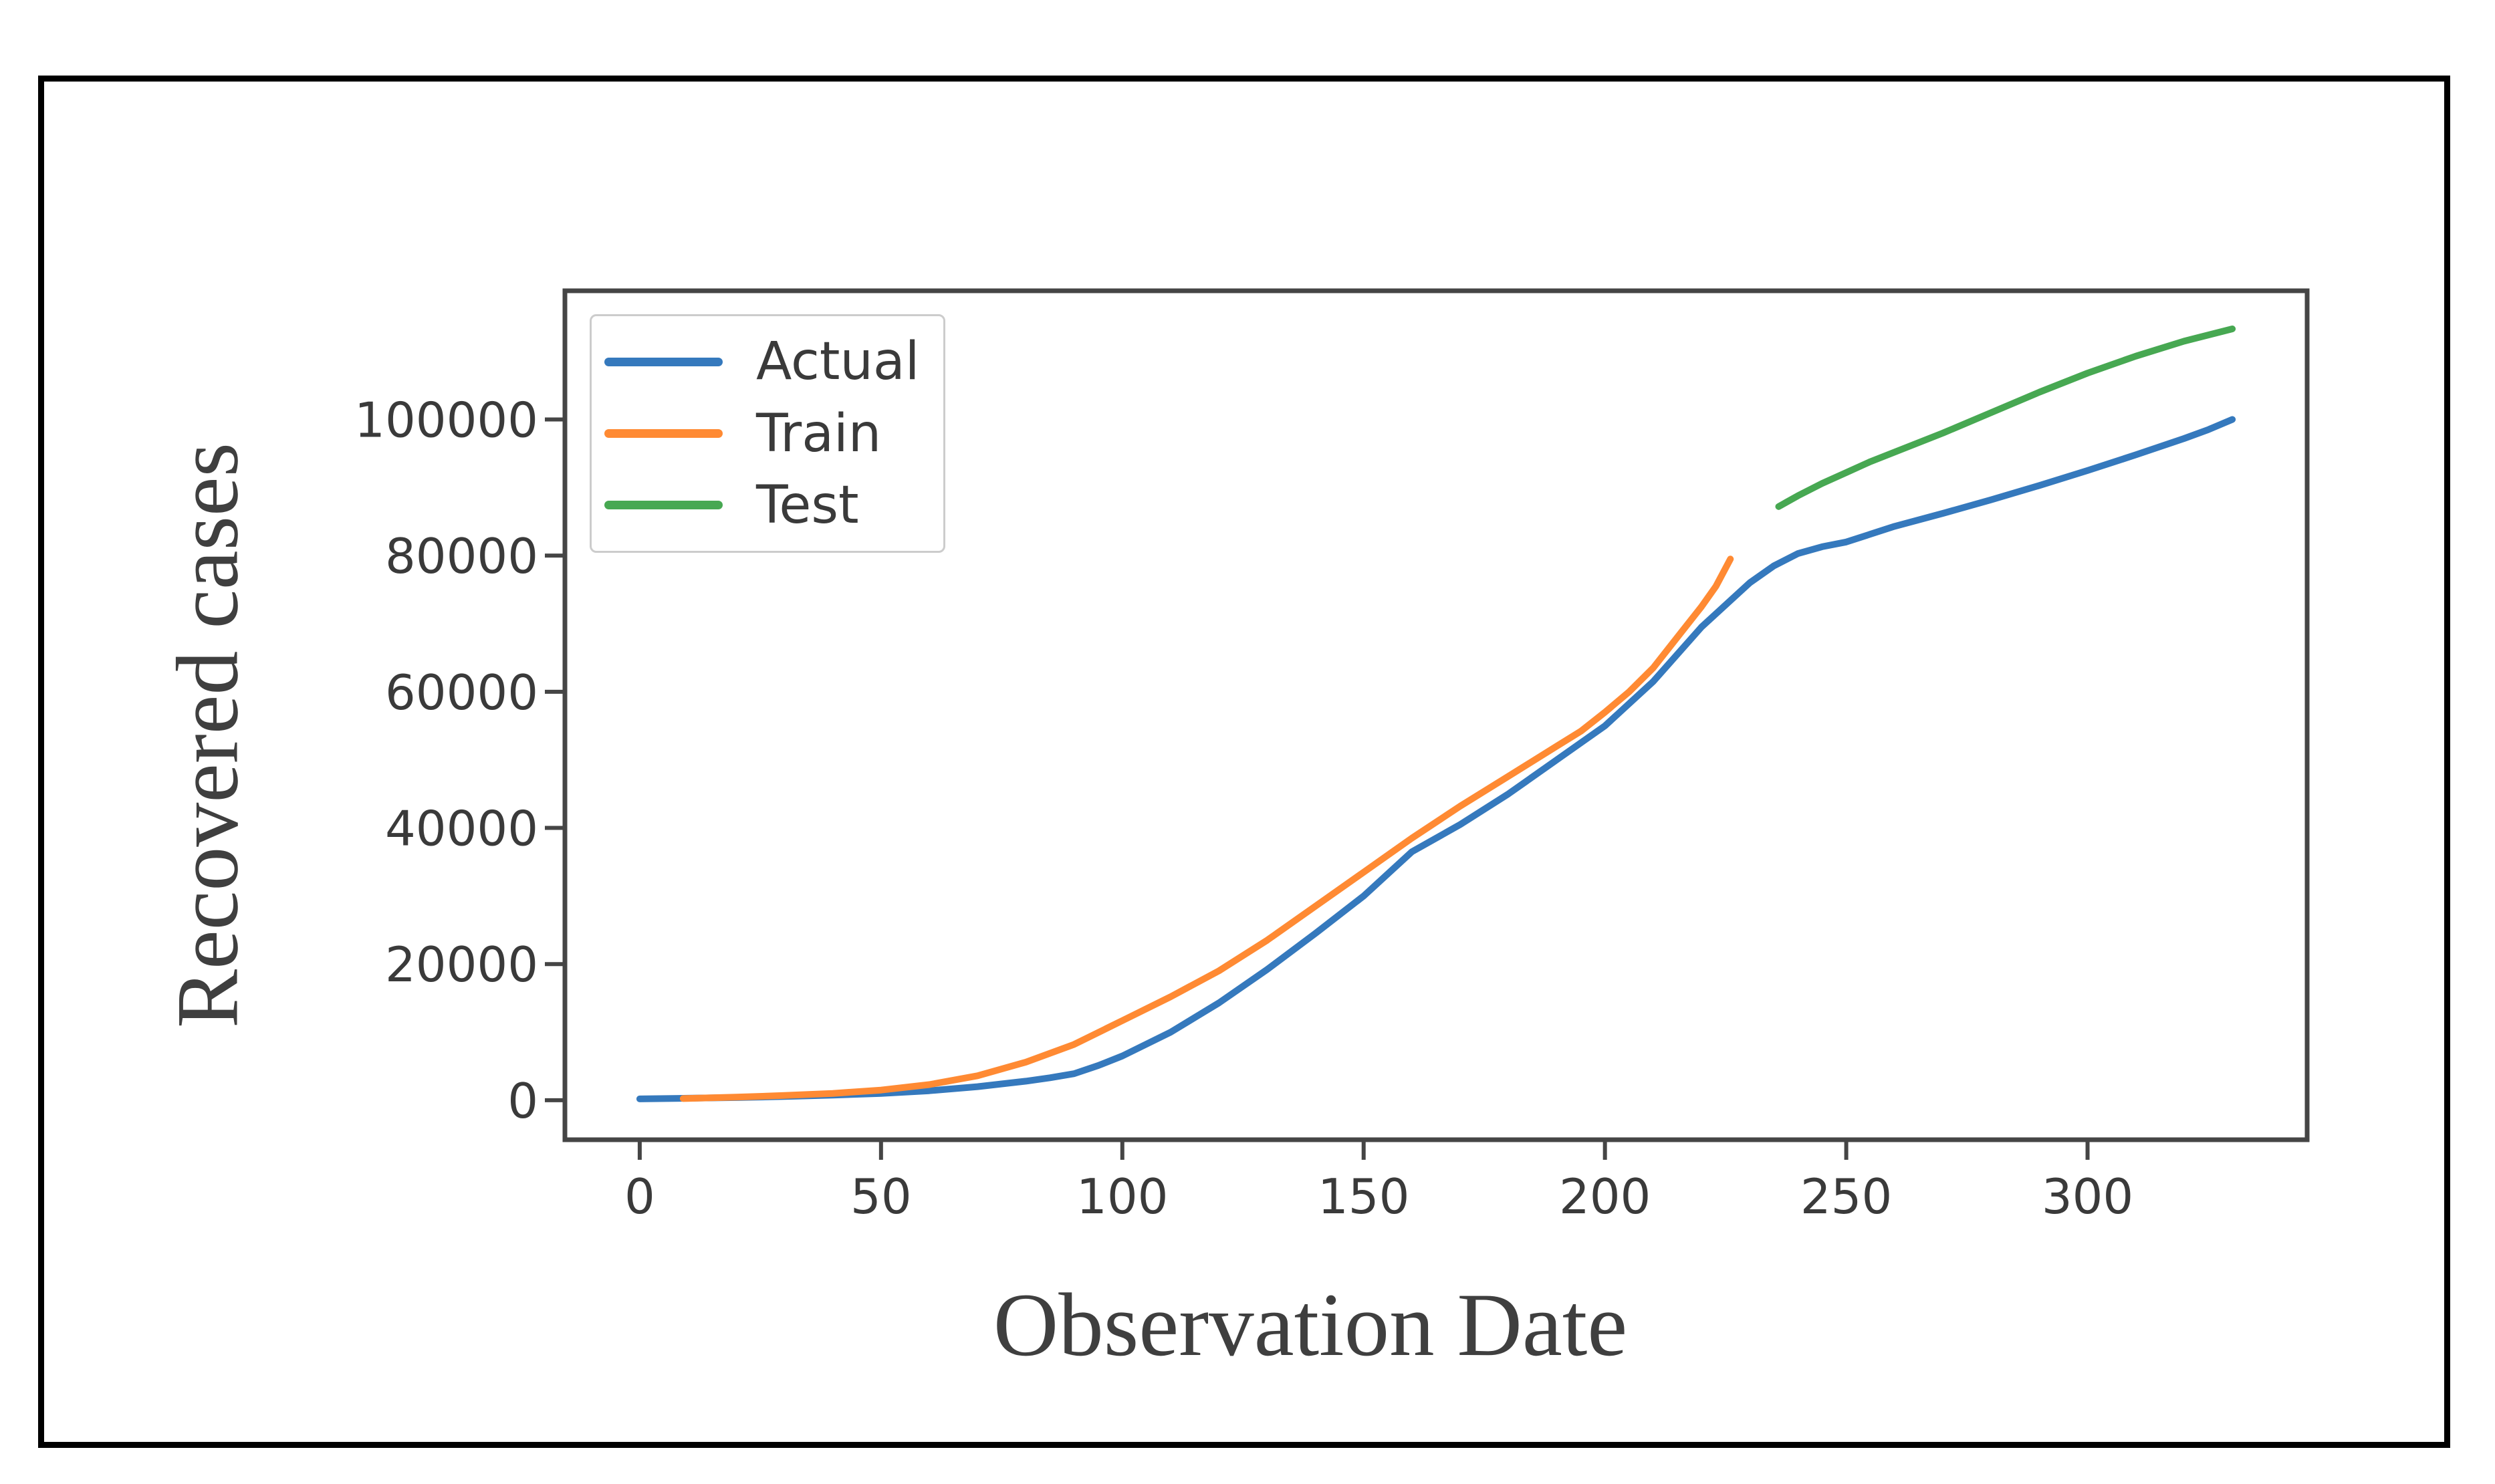  Describe the element at coordinates (1310, 1325) in the screenshot. I see `x-axis-title: Observation Date` at that location.